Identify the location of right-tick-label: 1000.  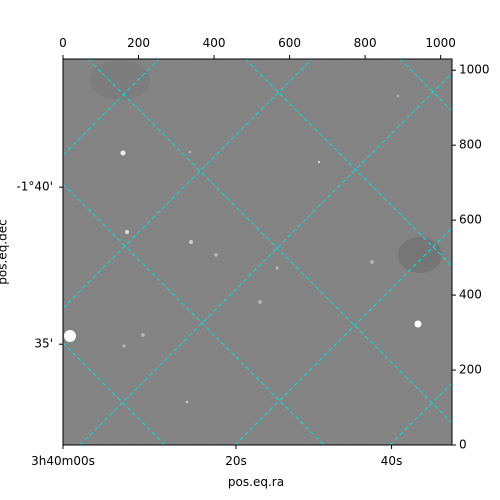
(474, 70).